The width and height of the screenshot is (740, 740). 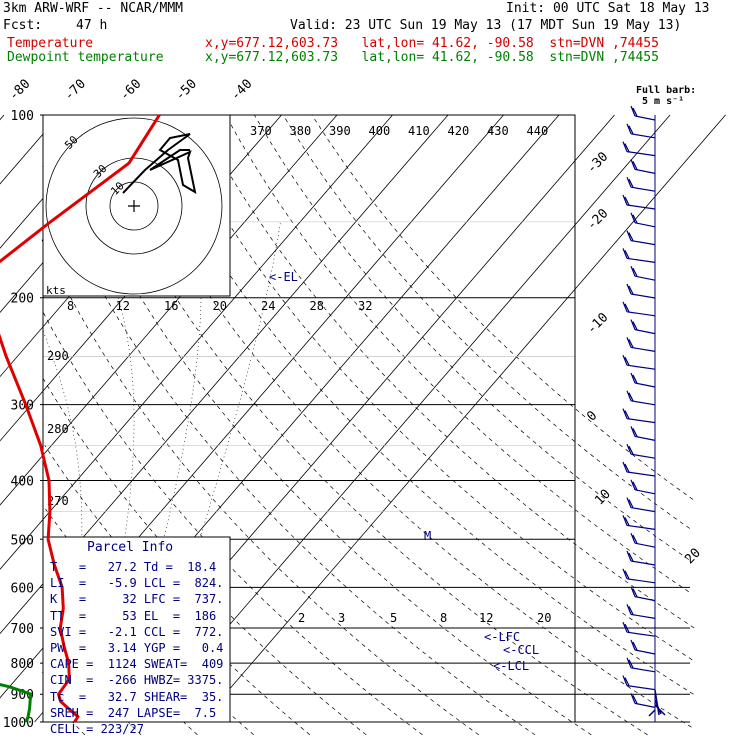 What do you see at coordinates (22, 299) in the screenshot?
I see `pressure-tick-label: 200` at bounding box center [22, 299].